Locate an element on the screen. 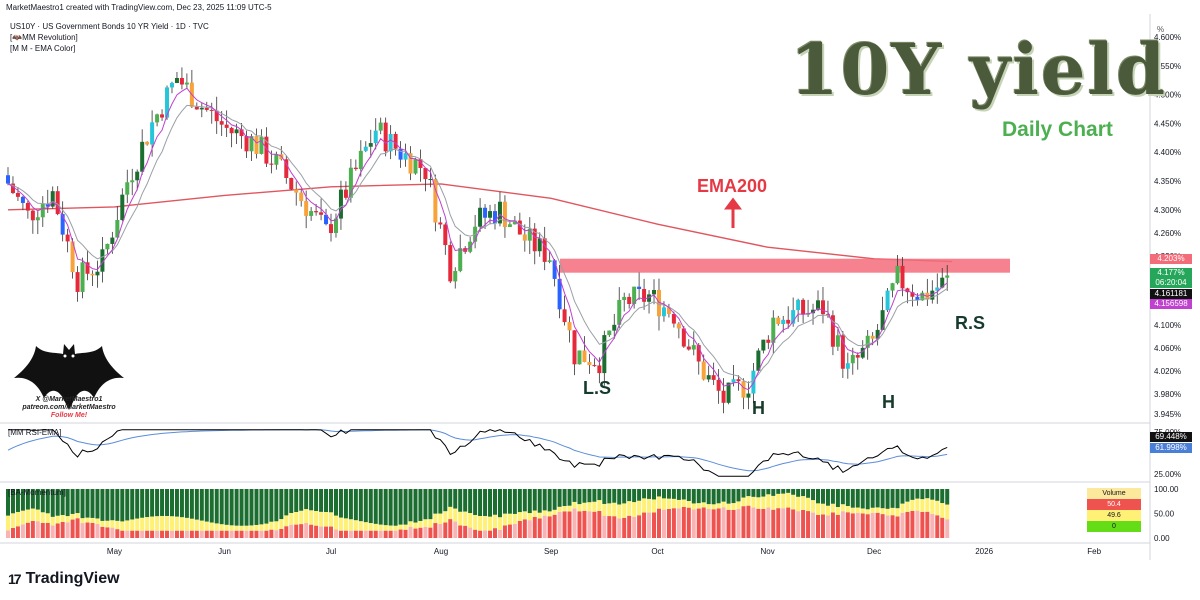 Image resolution: width=1200 pixels, height=600 pixels. momentum-title: [BA-Momentum] is located at coordinates (37, 492).